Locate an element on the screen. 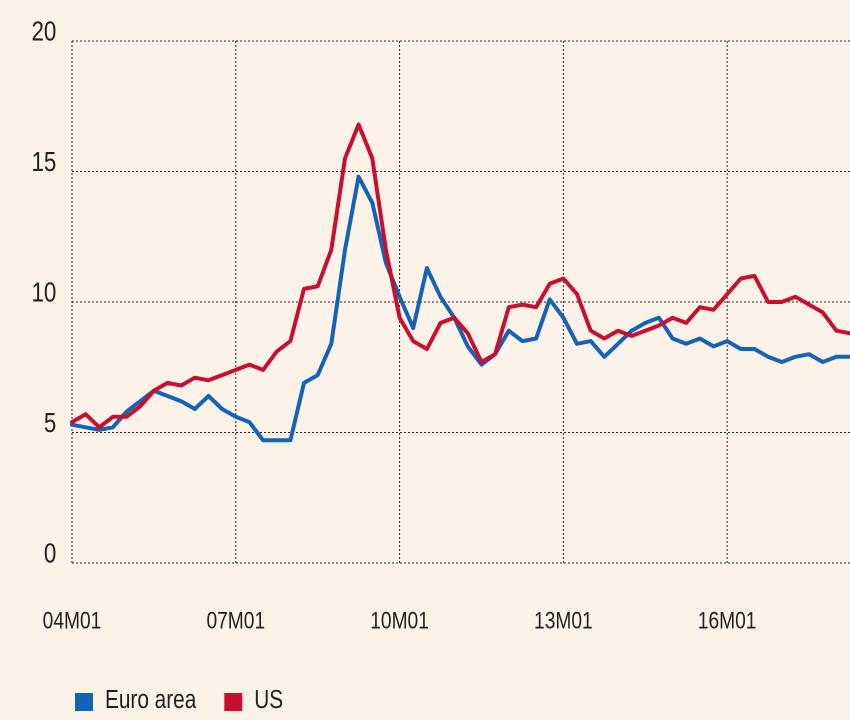  y-tick-label: 10 is located at coordinates (43, 292).